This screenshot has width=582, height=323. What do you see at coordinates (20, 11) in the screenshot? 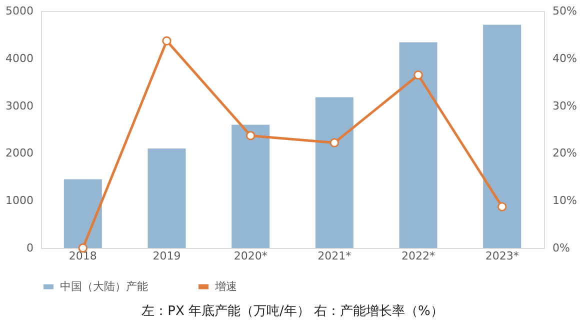
I see `y-tick-label: 5000` at bounding box center [20, 11].